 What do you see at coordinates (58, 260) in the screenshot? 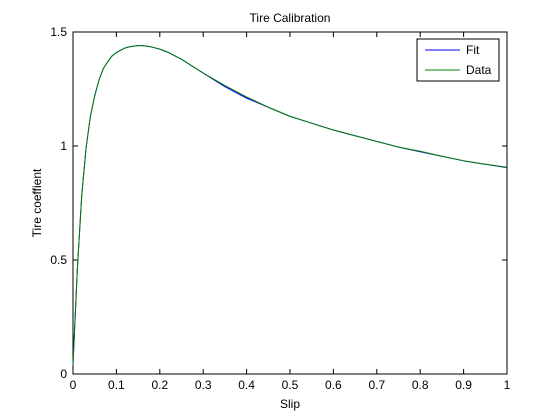
I see `y-tick-label: 0.5` at bounding box center [58, 260].